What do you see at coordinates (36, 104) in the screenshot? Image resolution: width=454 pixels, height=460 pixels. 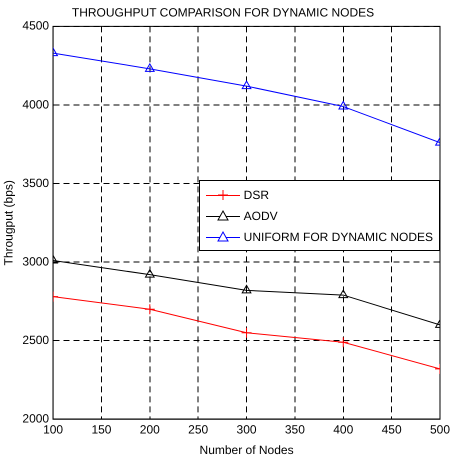 I see `y-tick-label: 4000` at bounding box center [36, 104].